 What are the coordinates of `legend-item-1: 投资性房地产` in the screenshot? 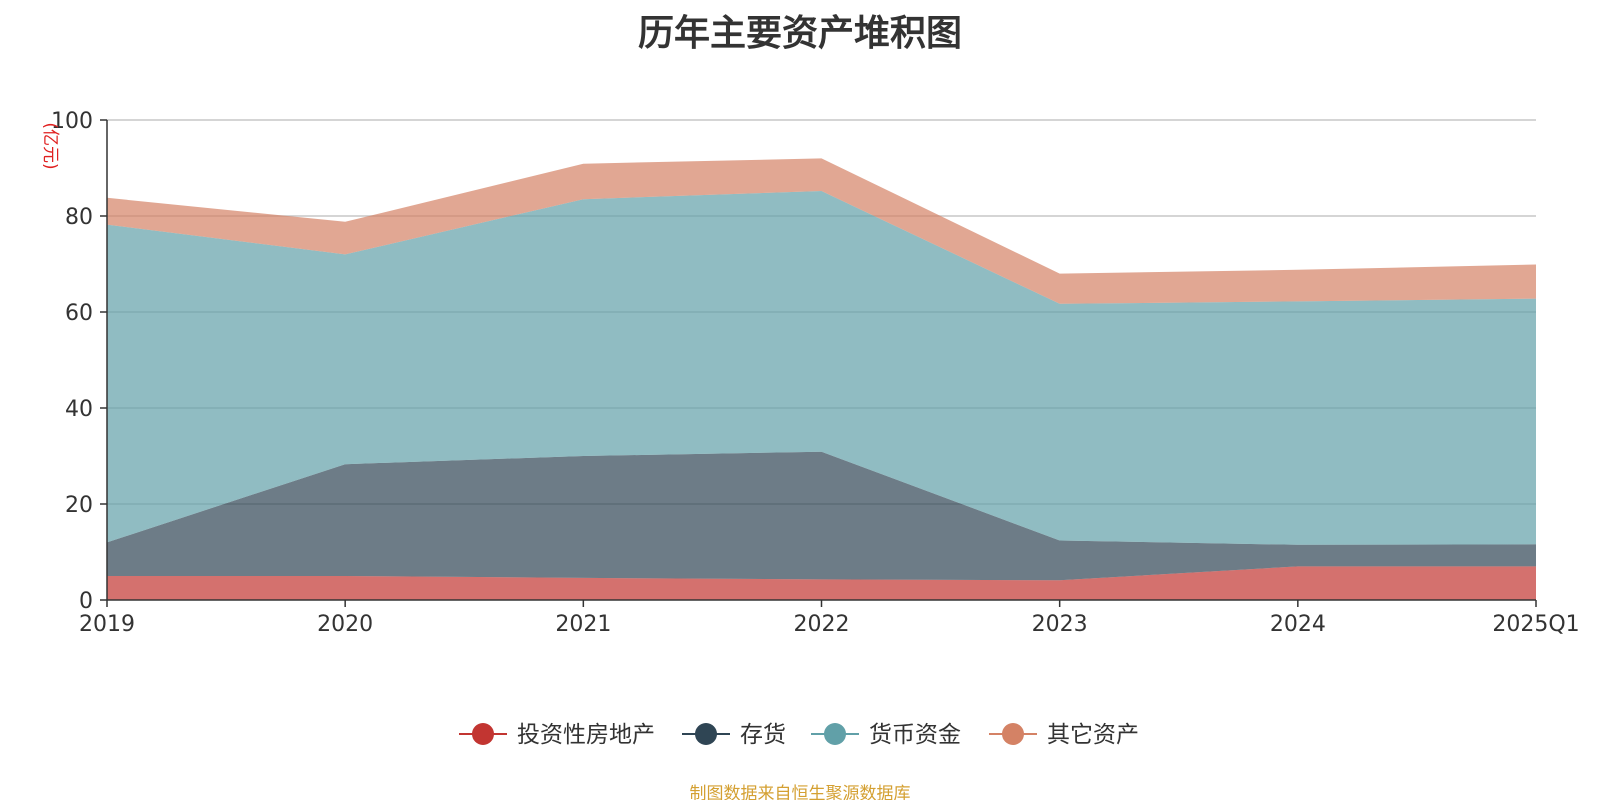 It's located at (557, 735).